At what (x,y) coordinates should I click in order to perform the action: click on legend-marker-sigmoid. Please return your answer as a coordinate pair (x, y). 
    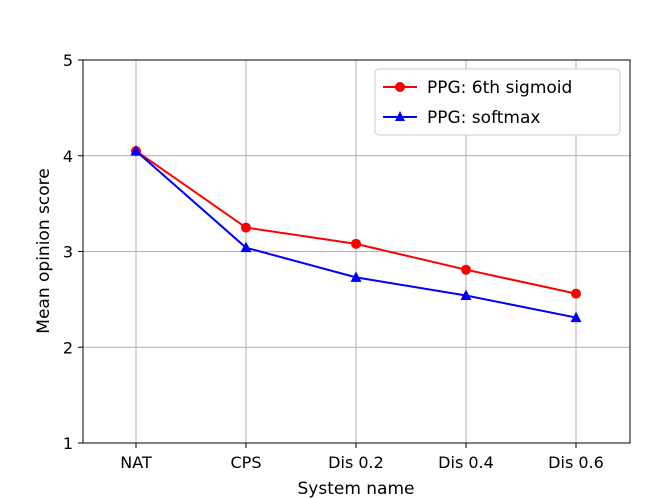
    Looking at the image, I should click on (400, 87).